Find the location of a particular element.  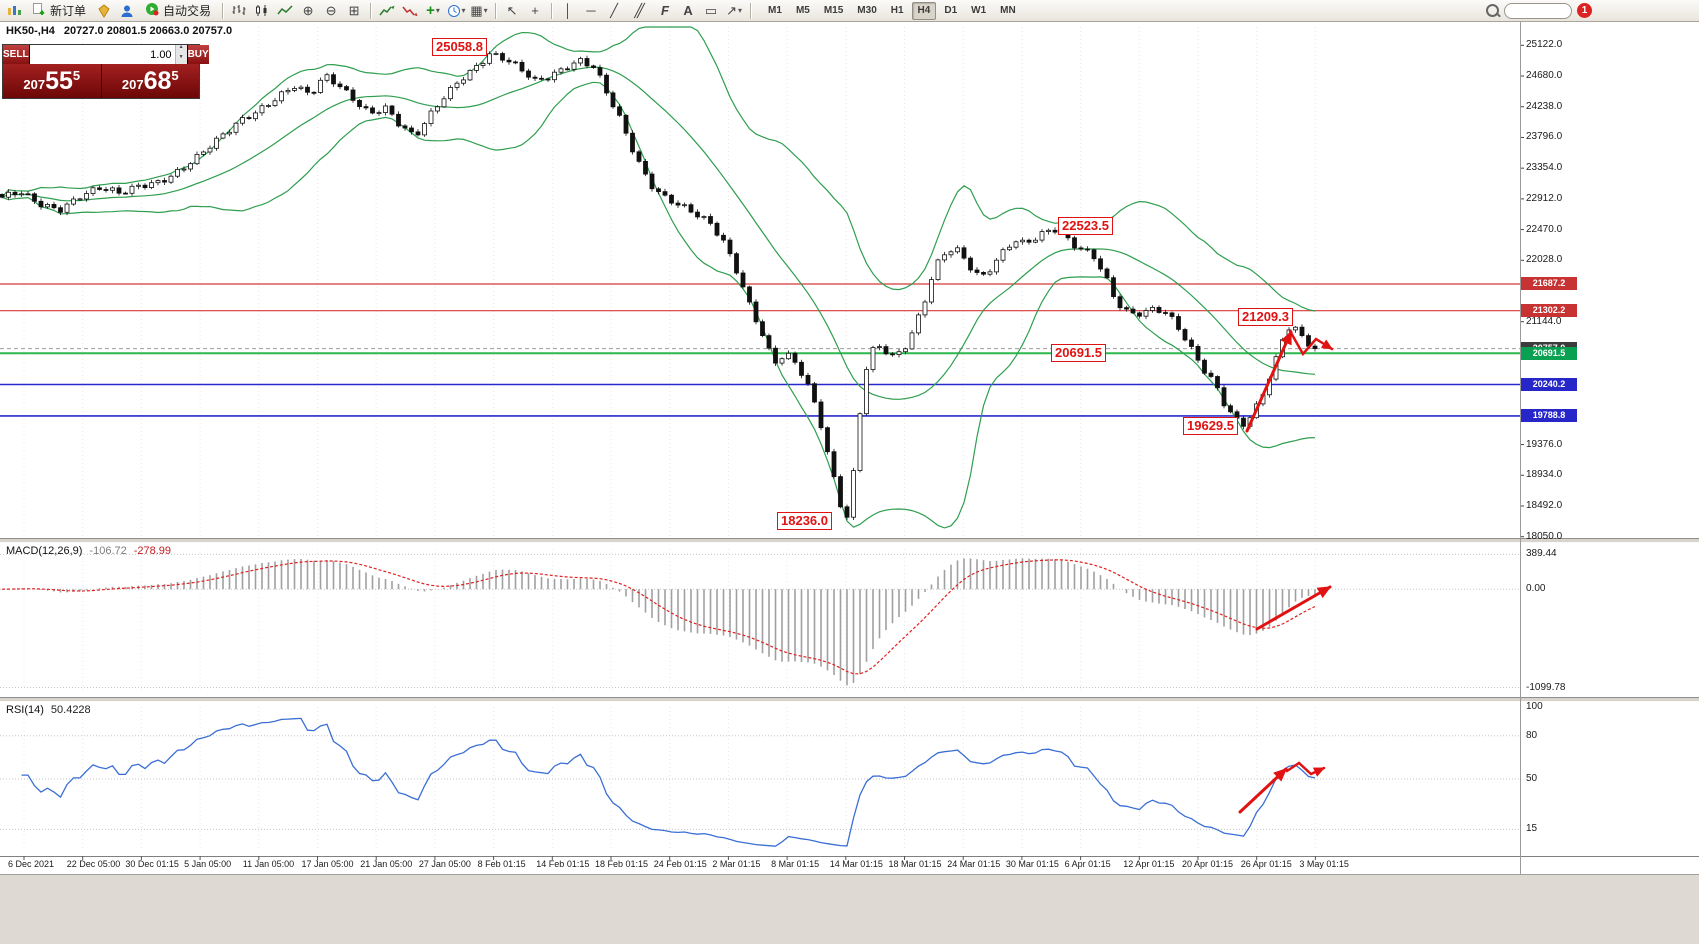

price-annotation-label: 19629.5 is located at coordinates (1210, 426).